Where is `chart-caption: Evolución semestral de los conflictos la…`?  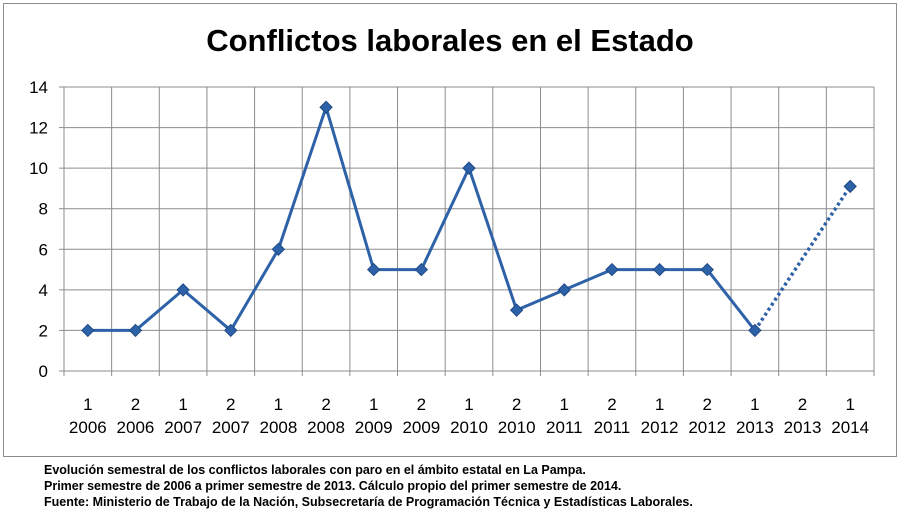 chart-caption: Evolución semestral de los conflictos la… is located at coordinates (469, 486).